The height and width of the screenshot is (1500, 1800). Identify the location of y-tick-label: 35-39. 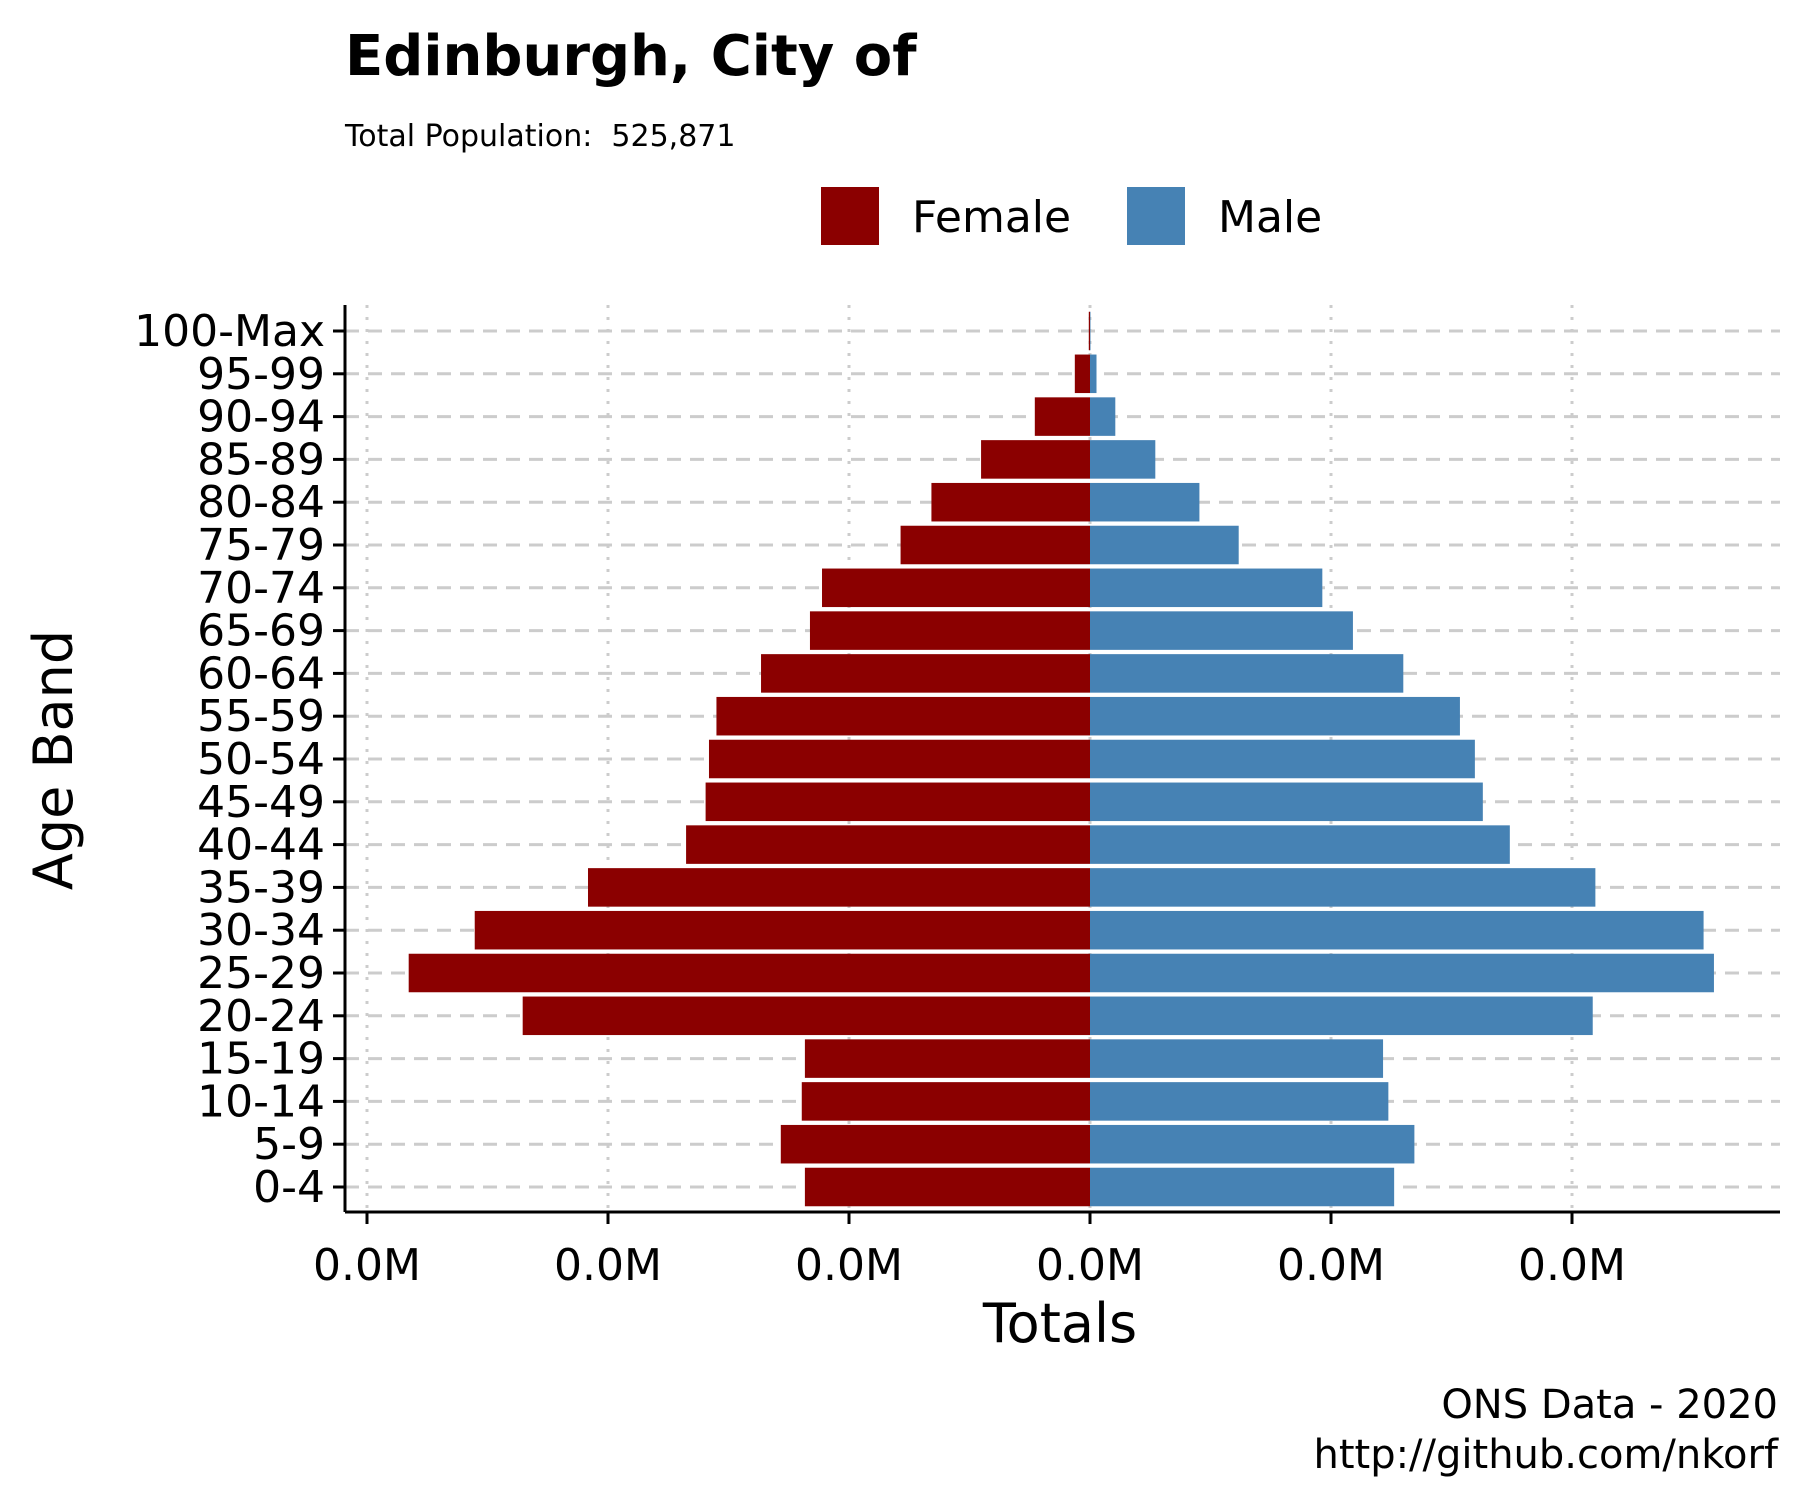
(261, 887).